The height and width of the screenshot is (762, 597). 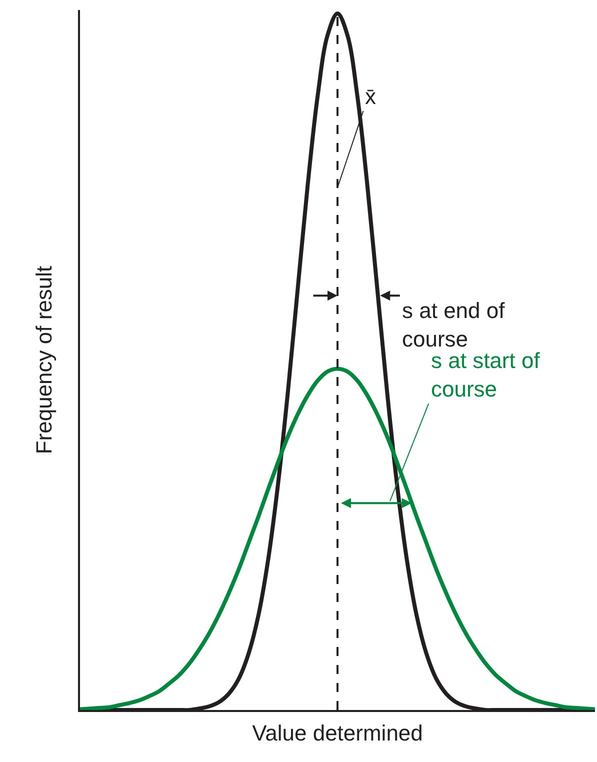 I want to click on annotation: x̄, so click(x=370, y=96).